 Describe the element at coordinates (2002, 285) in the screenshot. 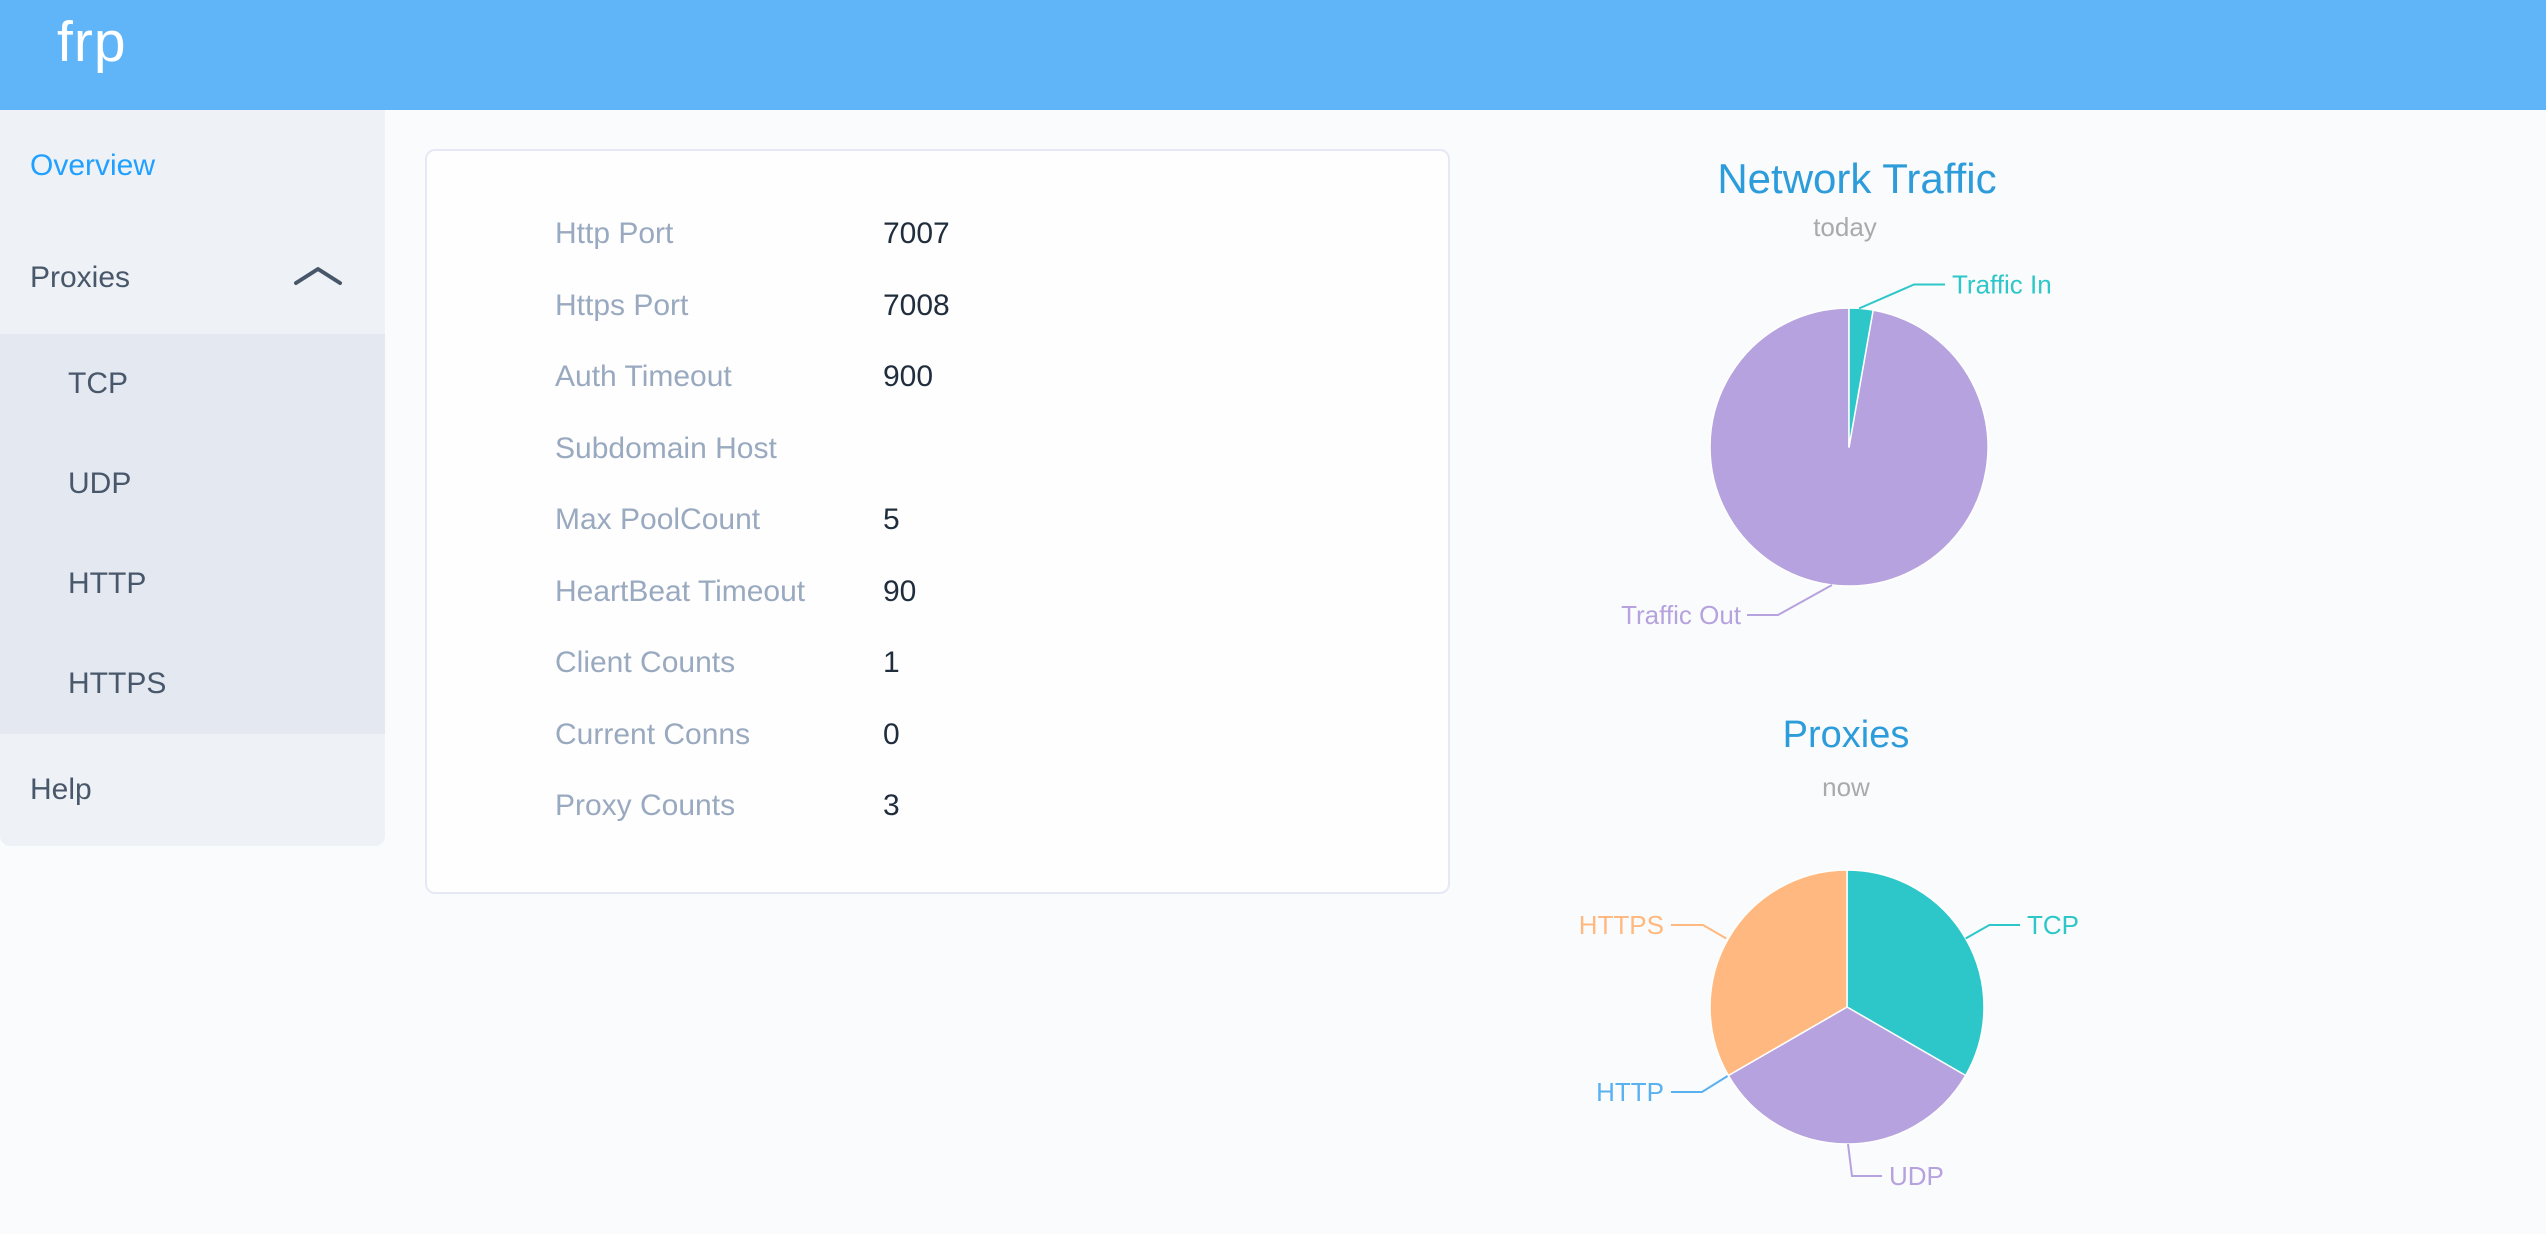

I see `svg-text: Traffic In` at that location.